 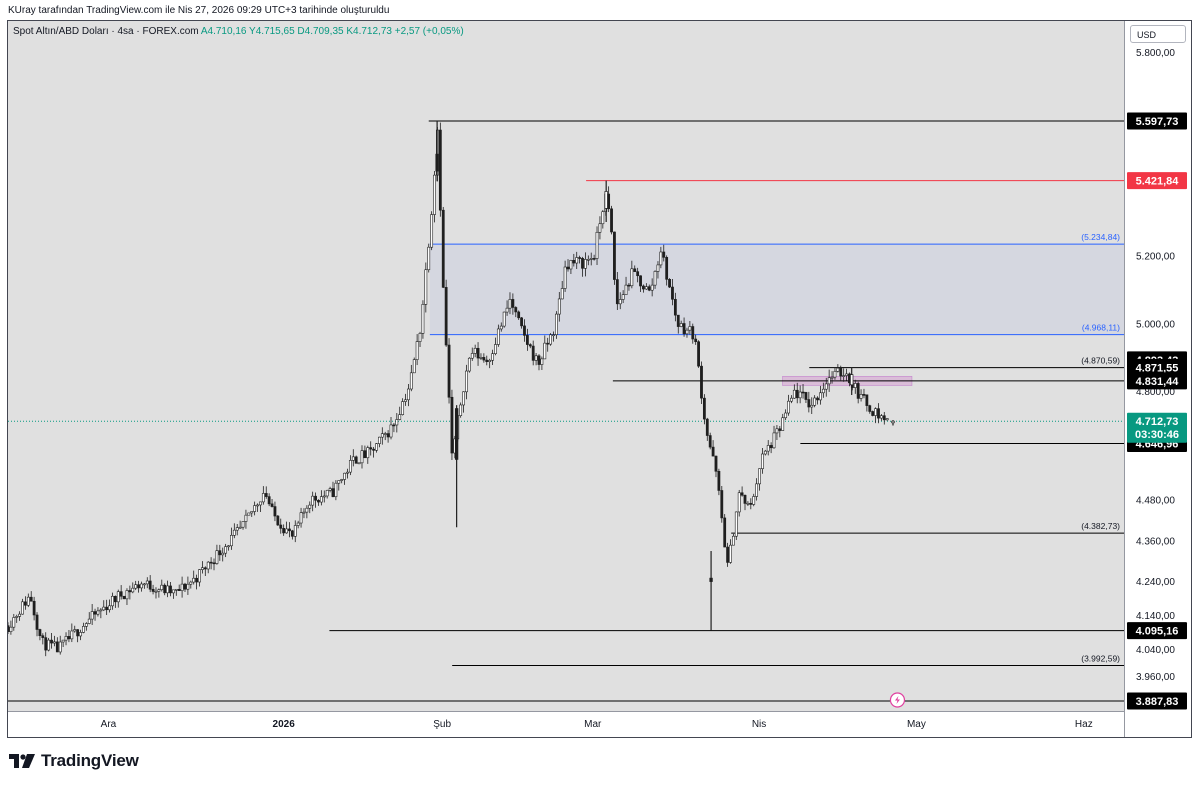 What do you see at coordinates (759, 724) in the screenshot?
I see `x-tick-label: Nis` at bounding box center [759, 724].